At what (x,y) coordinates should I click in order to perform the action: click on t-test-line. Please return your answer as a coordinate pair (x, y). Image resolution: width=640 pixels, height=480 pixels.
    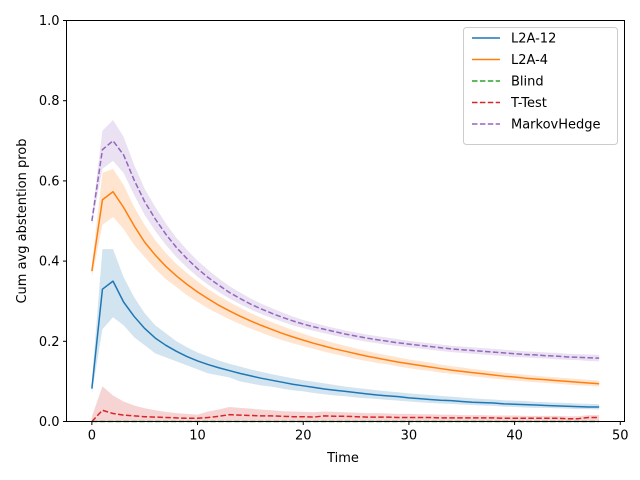
    Looking at the image, I should click on (345, 416).